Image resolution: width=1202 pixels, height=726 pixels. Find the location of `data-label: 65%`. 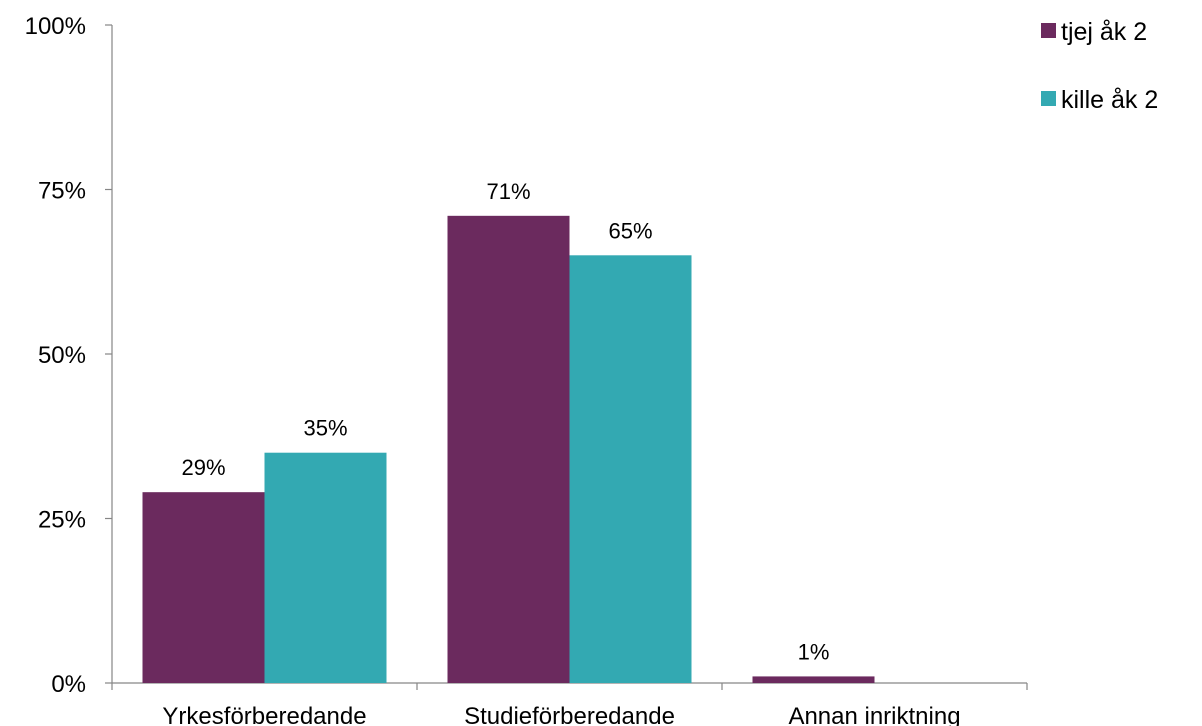

data-label: 65% is located at coordinates (630, 230).